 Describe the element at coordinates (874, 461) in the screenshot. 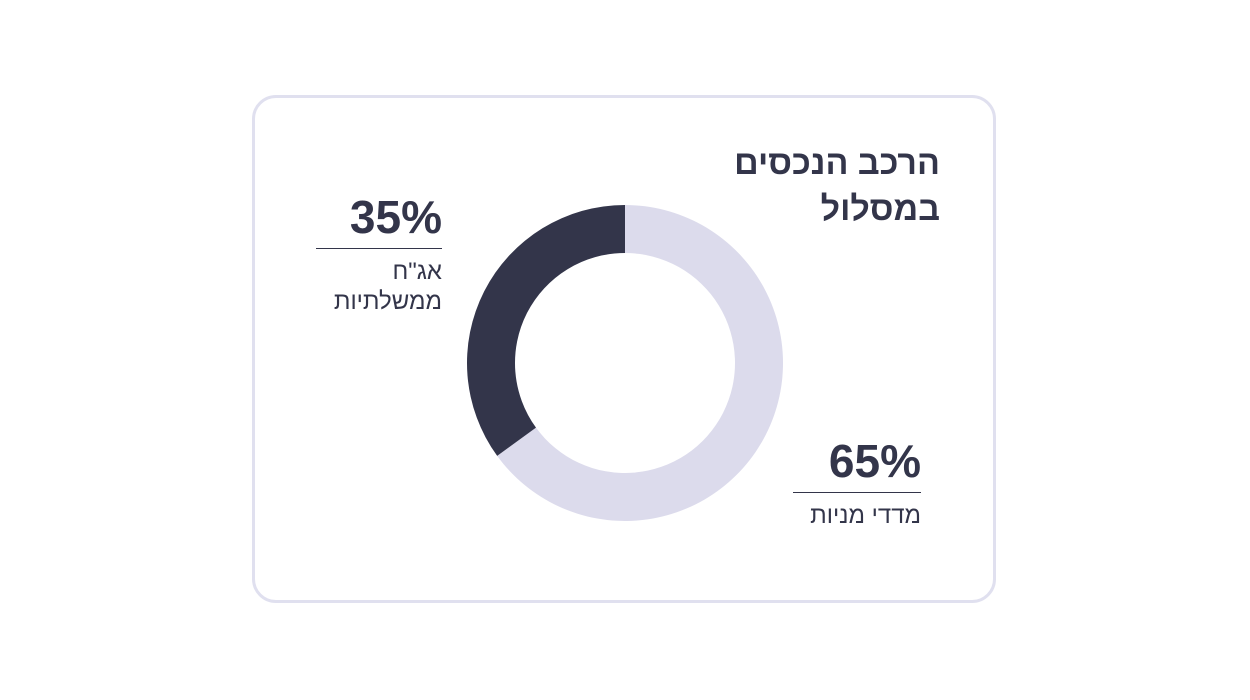

I see `slice-value-stocks: 65%` at that location.